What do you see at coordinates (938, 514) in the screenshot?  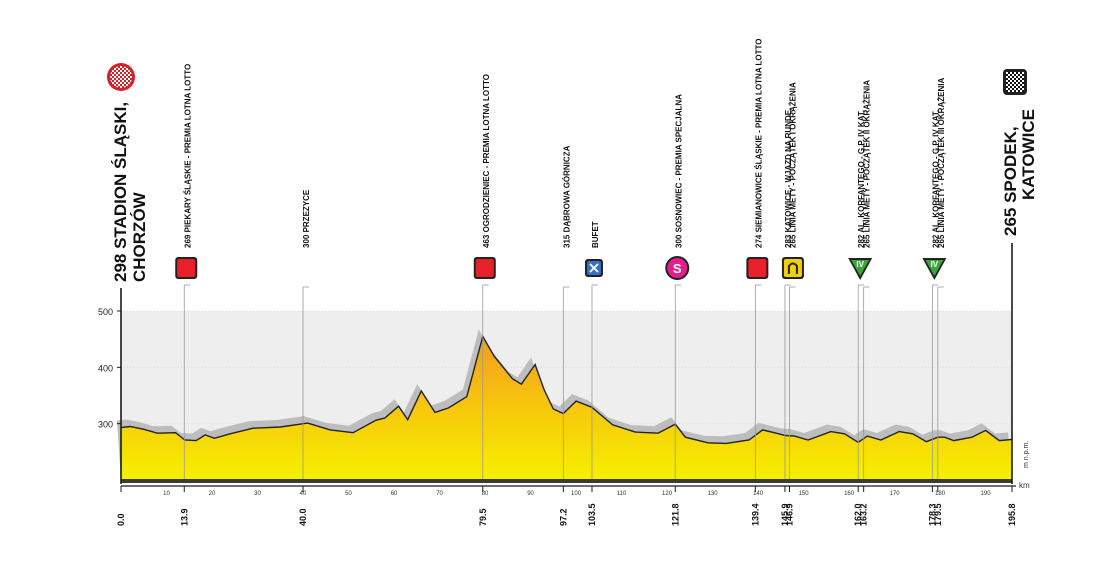 I see `km-label: 179.5` at bounding box center [938, 514].